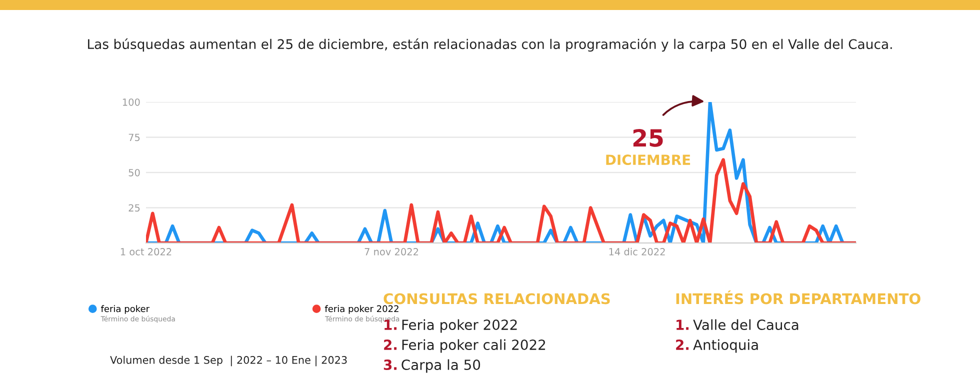  What do you see at coordinates (648, 137) in the screenshot?
I see `annotation: 25` at bounding box center [648, 137].